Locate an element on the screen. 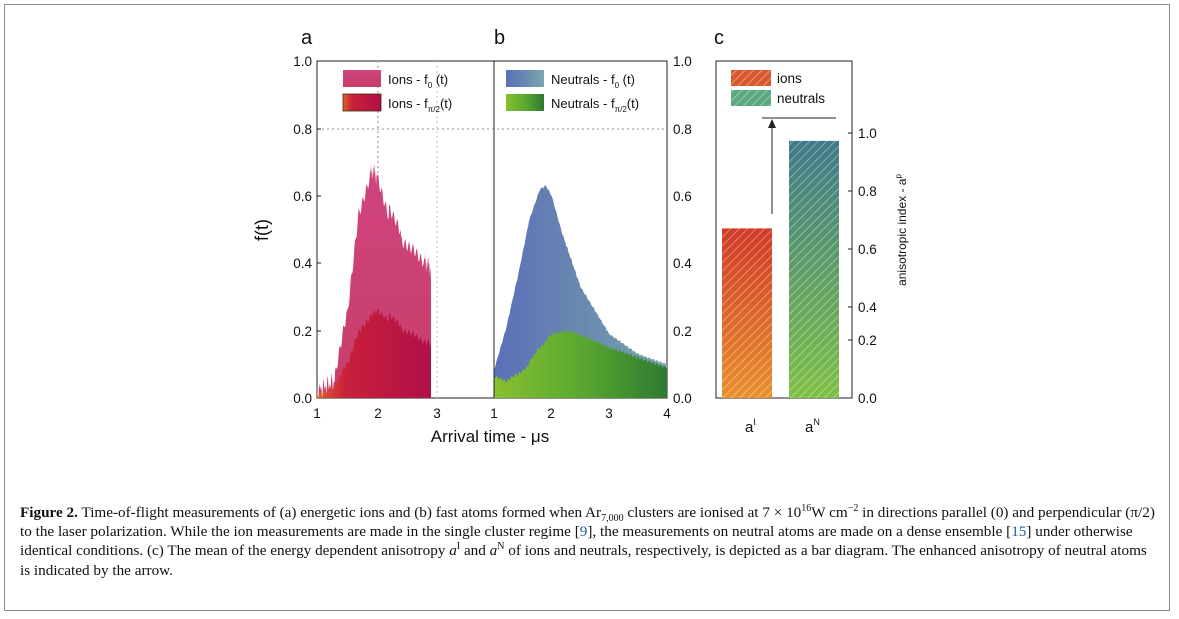  left-y-tick: 0.4 is located at coordinates (302, 263).